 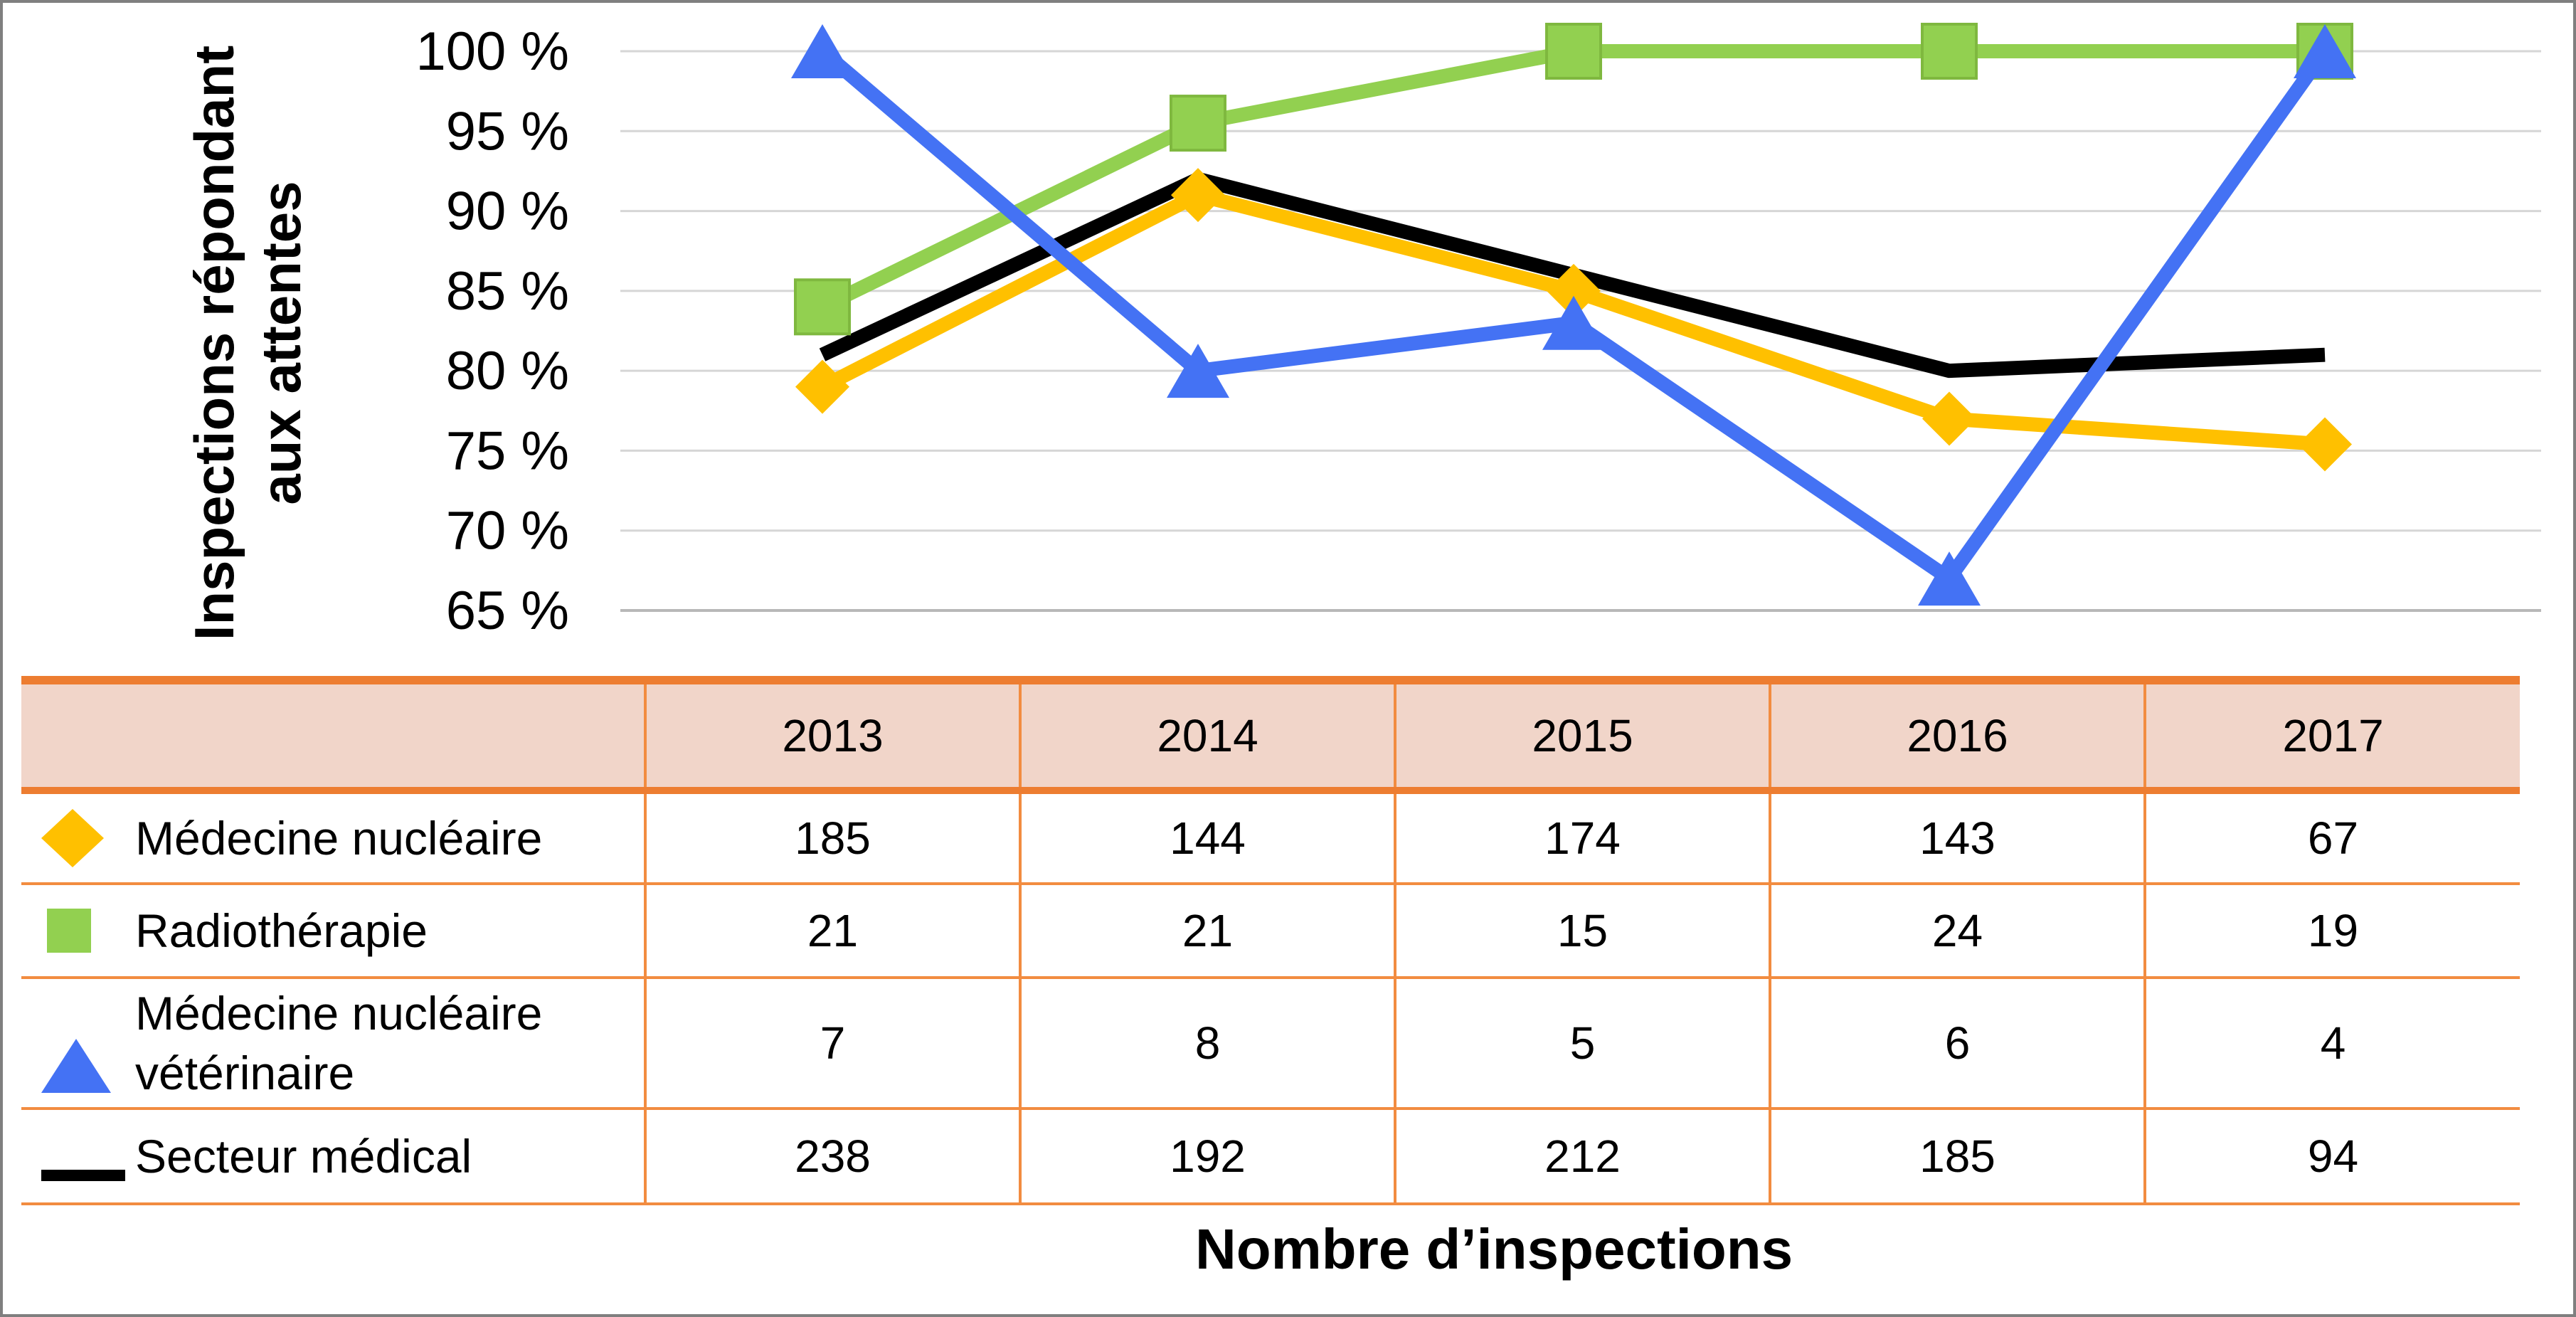 I want to click on series-name: Médecine nucléaire vétérinaire, so click(x=339, y=1043).